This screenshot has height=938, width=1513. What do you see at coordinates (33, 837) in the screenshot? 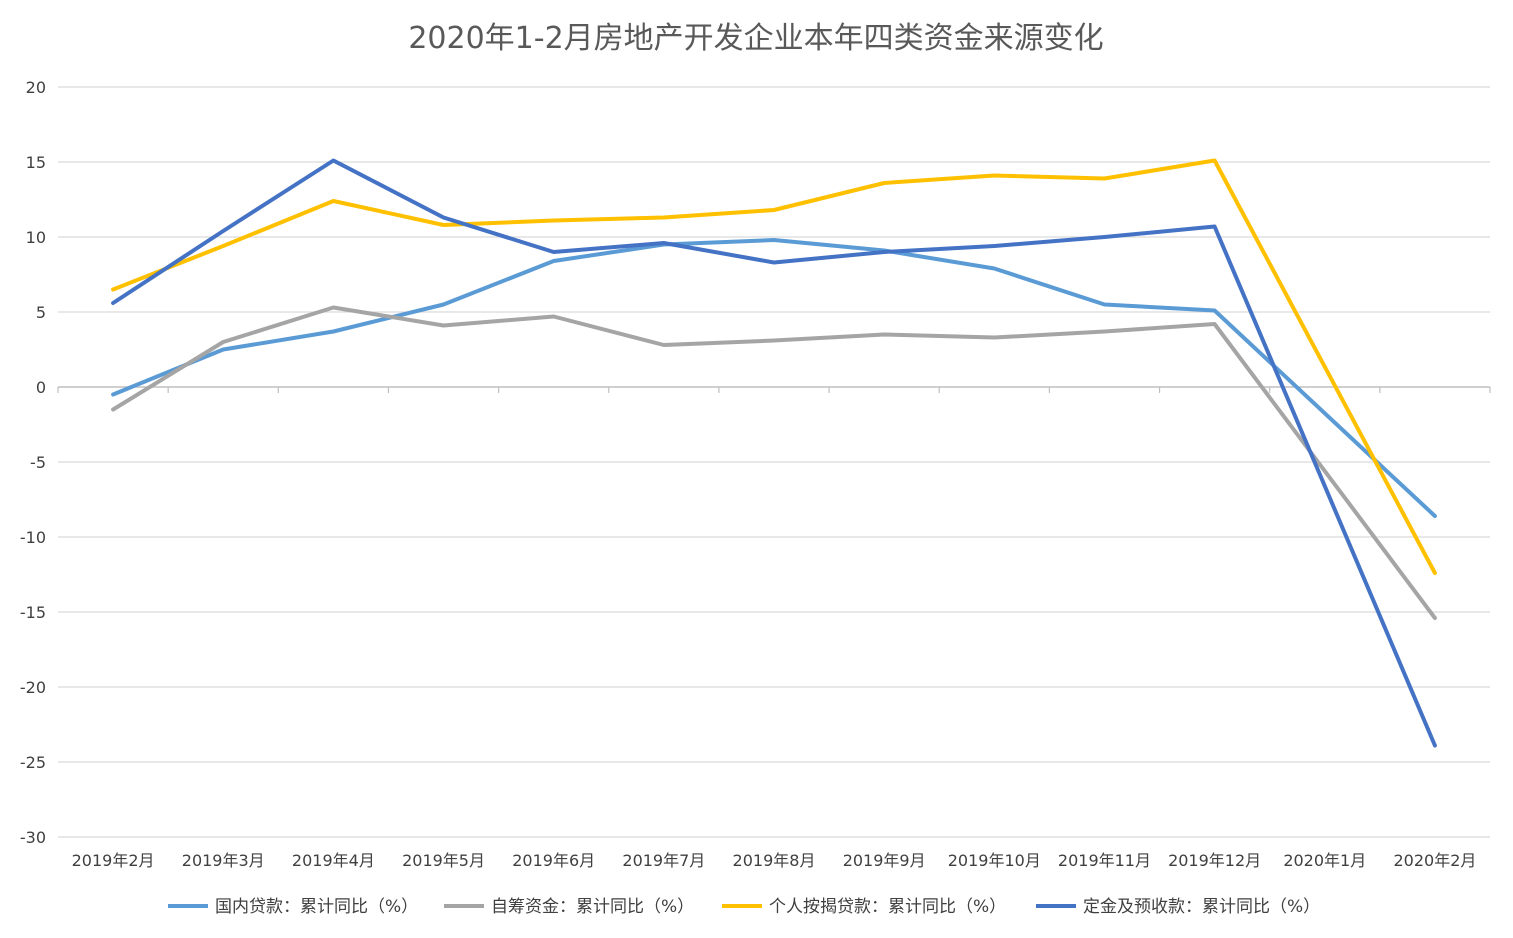
I see `y-tick-label: -30` at bounding box center [33, 837].